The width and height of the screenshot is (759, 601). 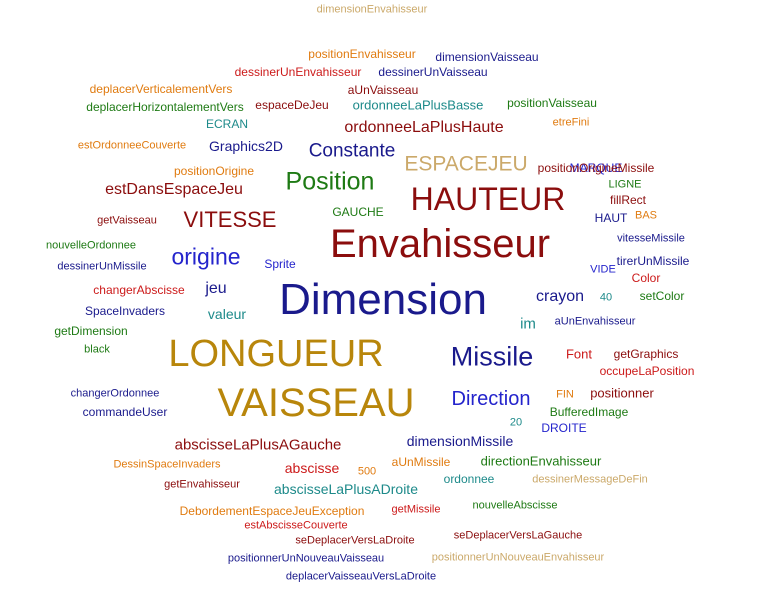 What do you see at coordinates (227, 314) in the screenshot?
I see `word-valeur: valeur` at bounding box center [227, 314].